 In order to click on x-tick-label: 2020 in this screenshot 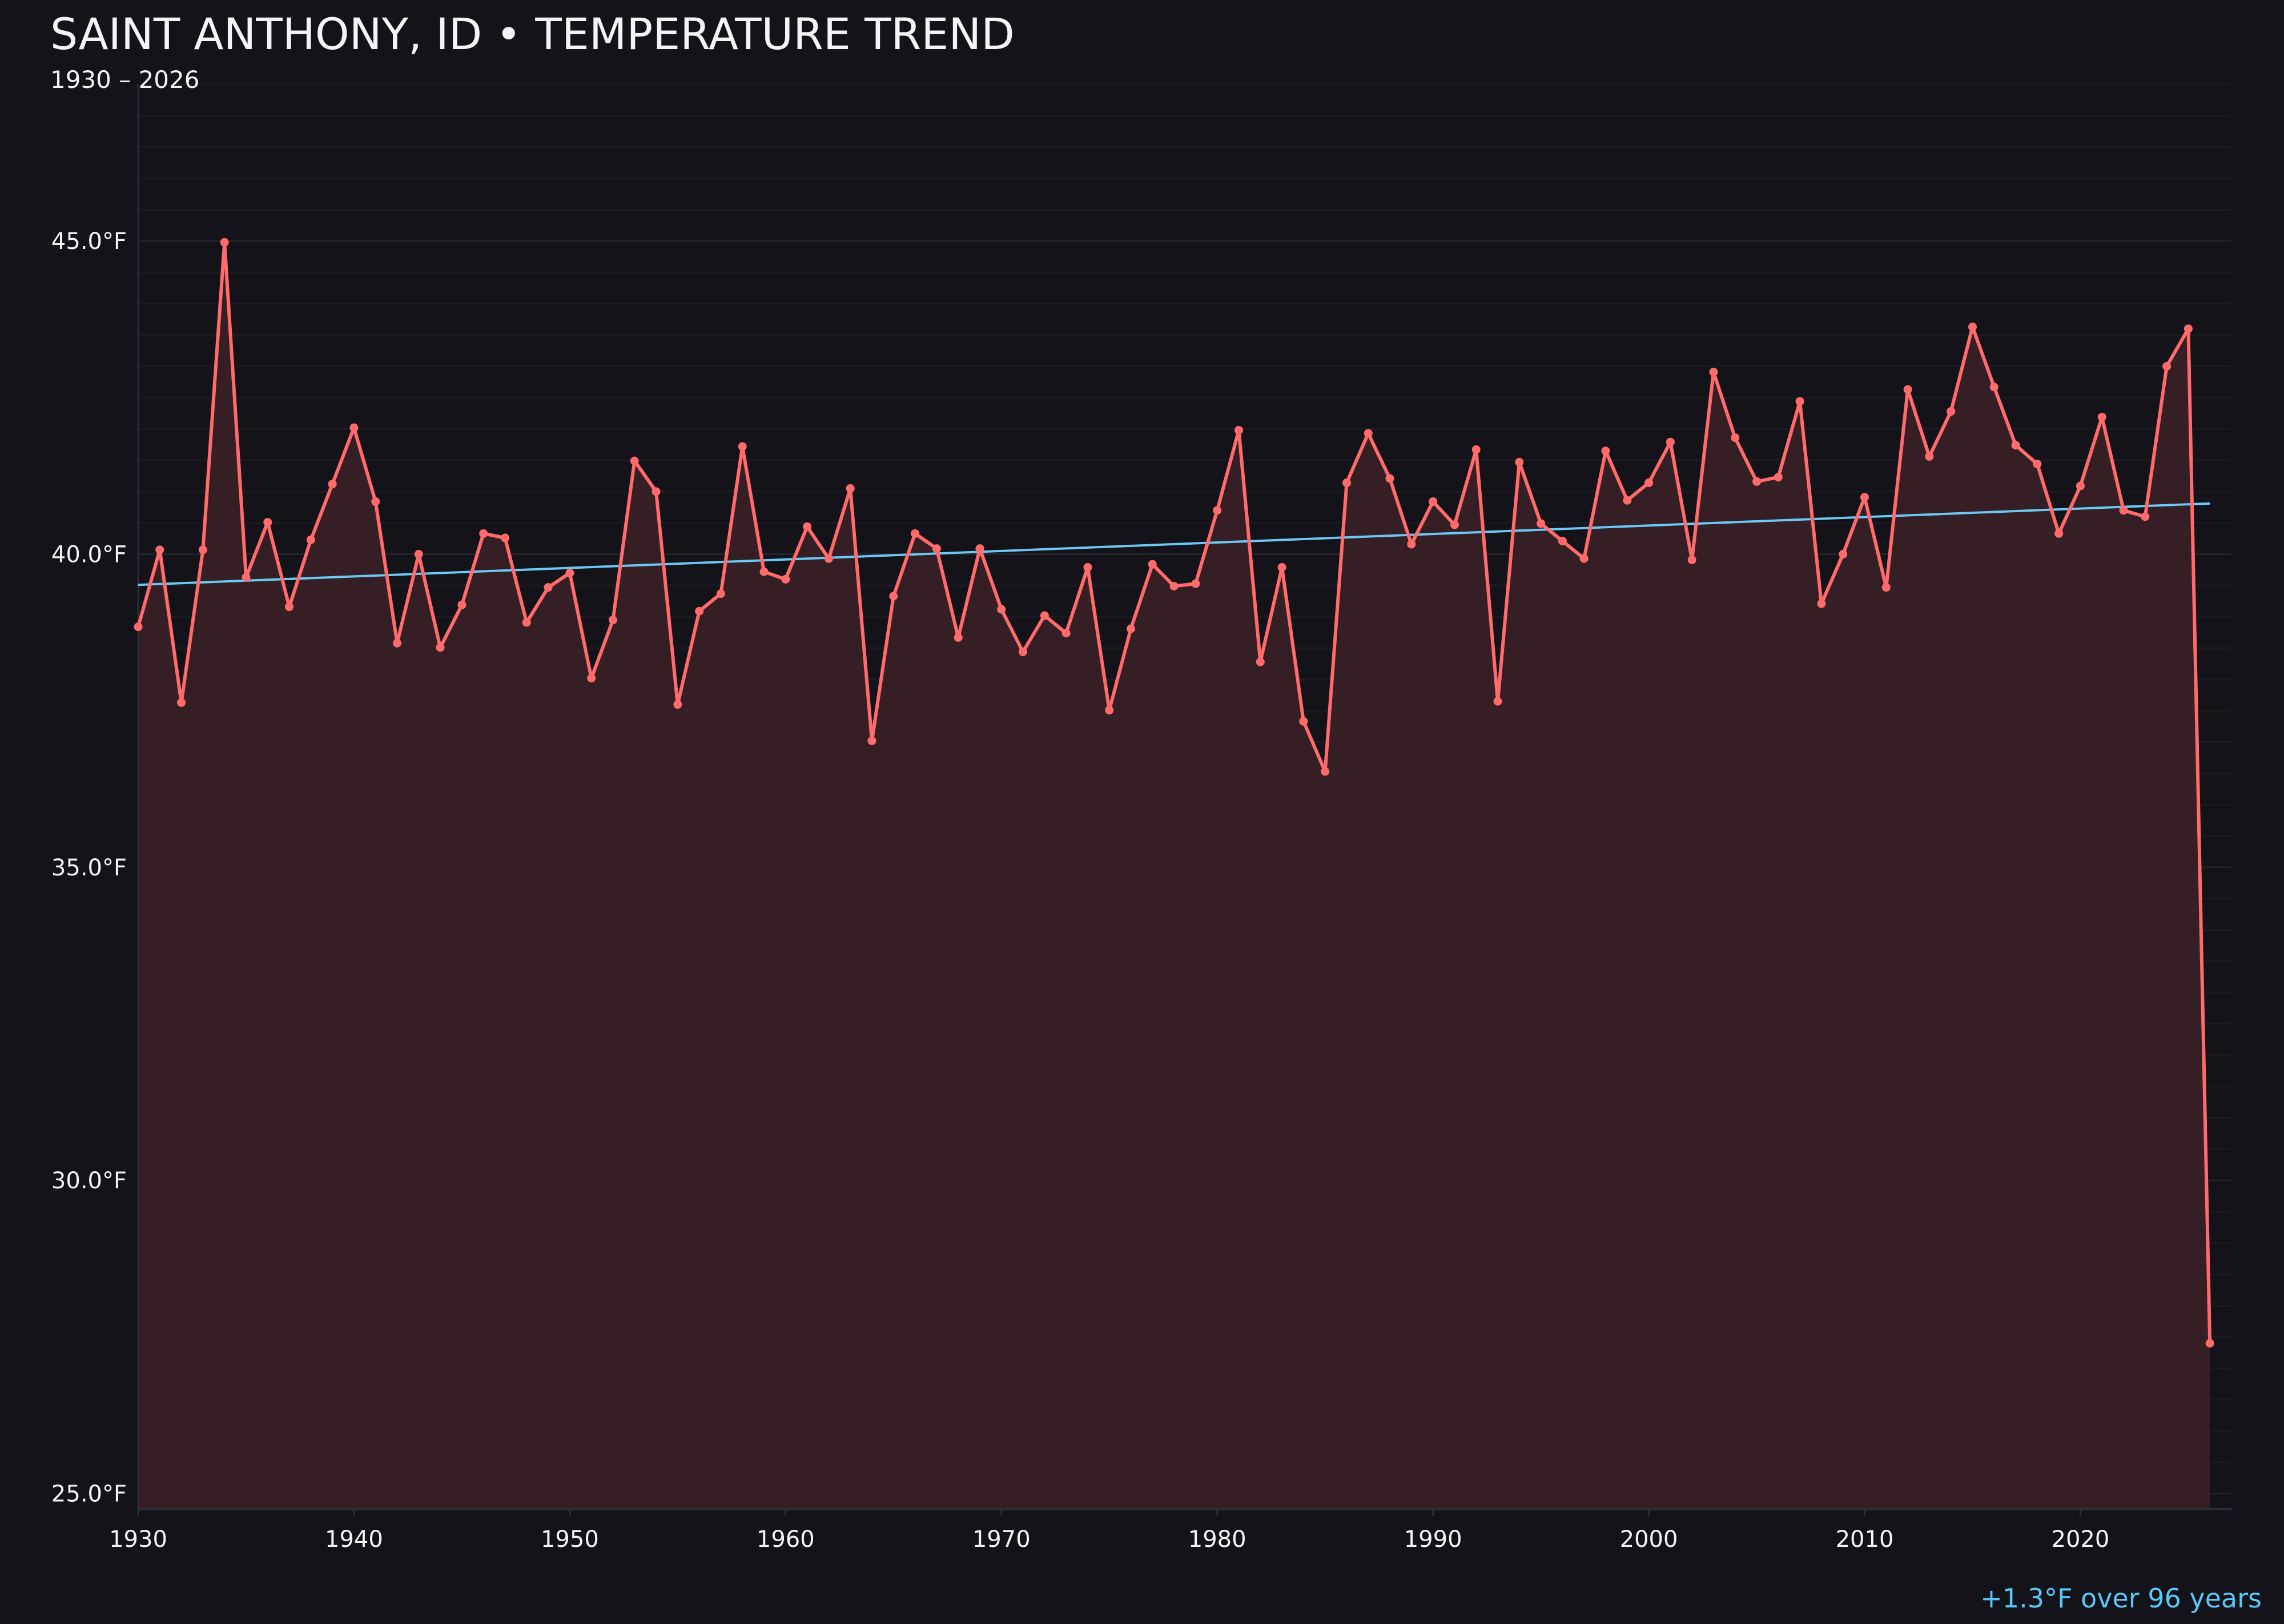, I will do `click(2081, 1539)`.